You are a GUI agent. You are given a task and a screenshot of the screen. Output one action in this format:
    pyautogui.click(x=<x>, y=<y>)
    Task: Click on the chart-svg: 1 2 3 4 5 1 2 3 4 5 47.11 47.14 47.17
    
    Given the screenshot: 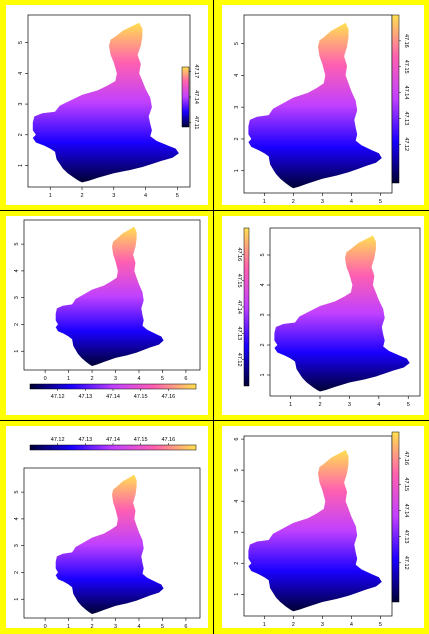 What is the action you would take?
    pyautogui.click(x=108, y=106)
    